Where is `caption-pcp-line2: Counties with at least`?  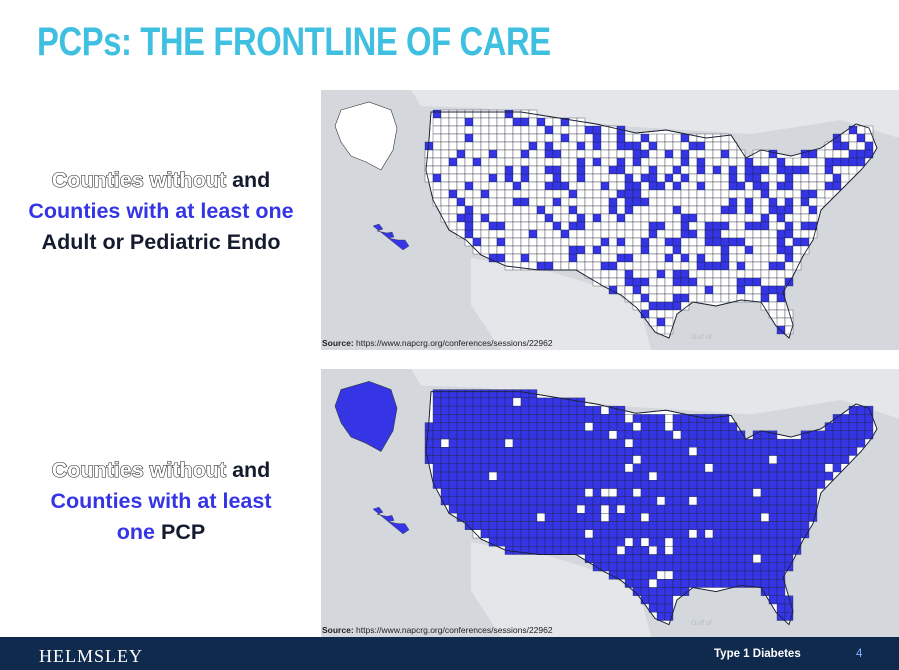
caption-pcp-line2: Counties with at least is located at coordinates (161, 501).